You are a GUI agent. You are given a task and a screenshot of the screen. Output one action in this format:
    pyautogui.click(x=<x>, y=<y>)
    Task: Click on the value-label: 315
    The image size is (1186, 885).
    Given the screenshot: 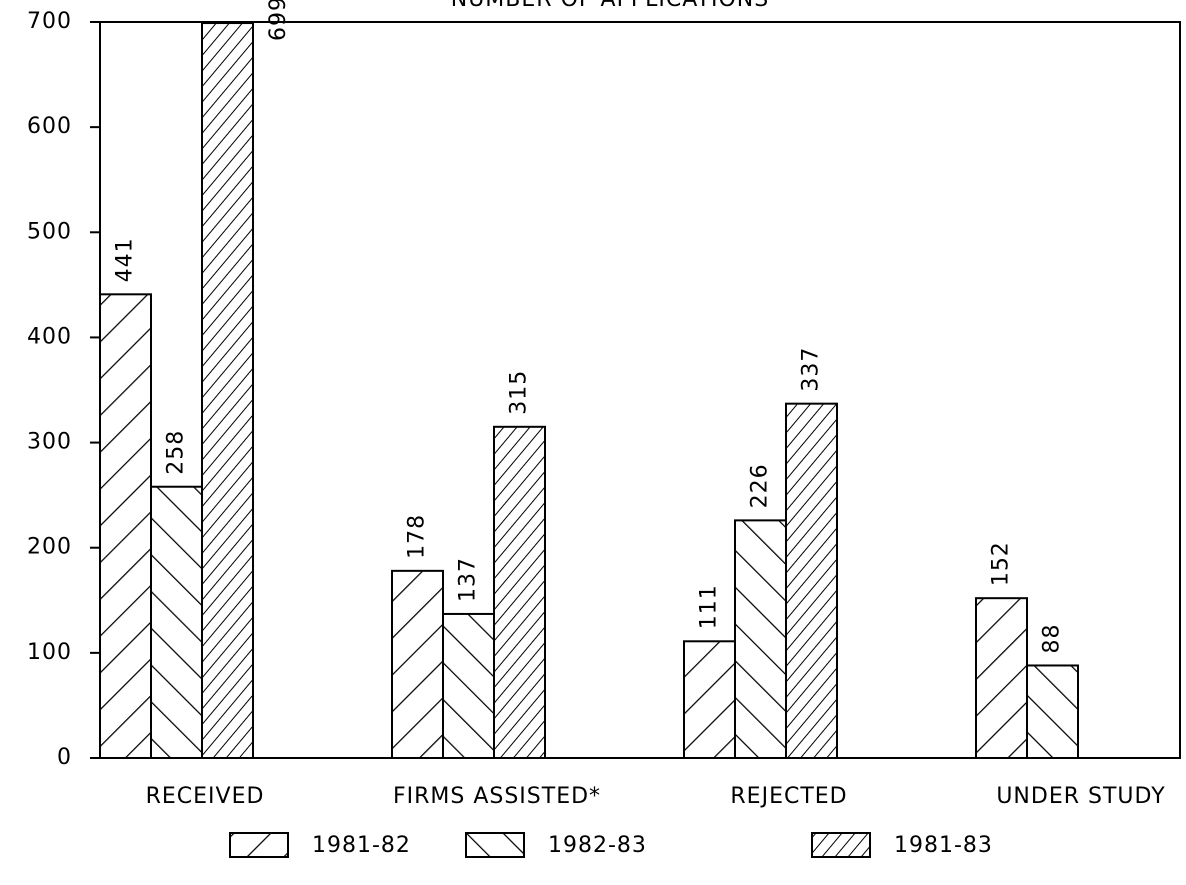 What is the action you would take?
    pyautogui.click(x=519, y=392)
    